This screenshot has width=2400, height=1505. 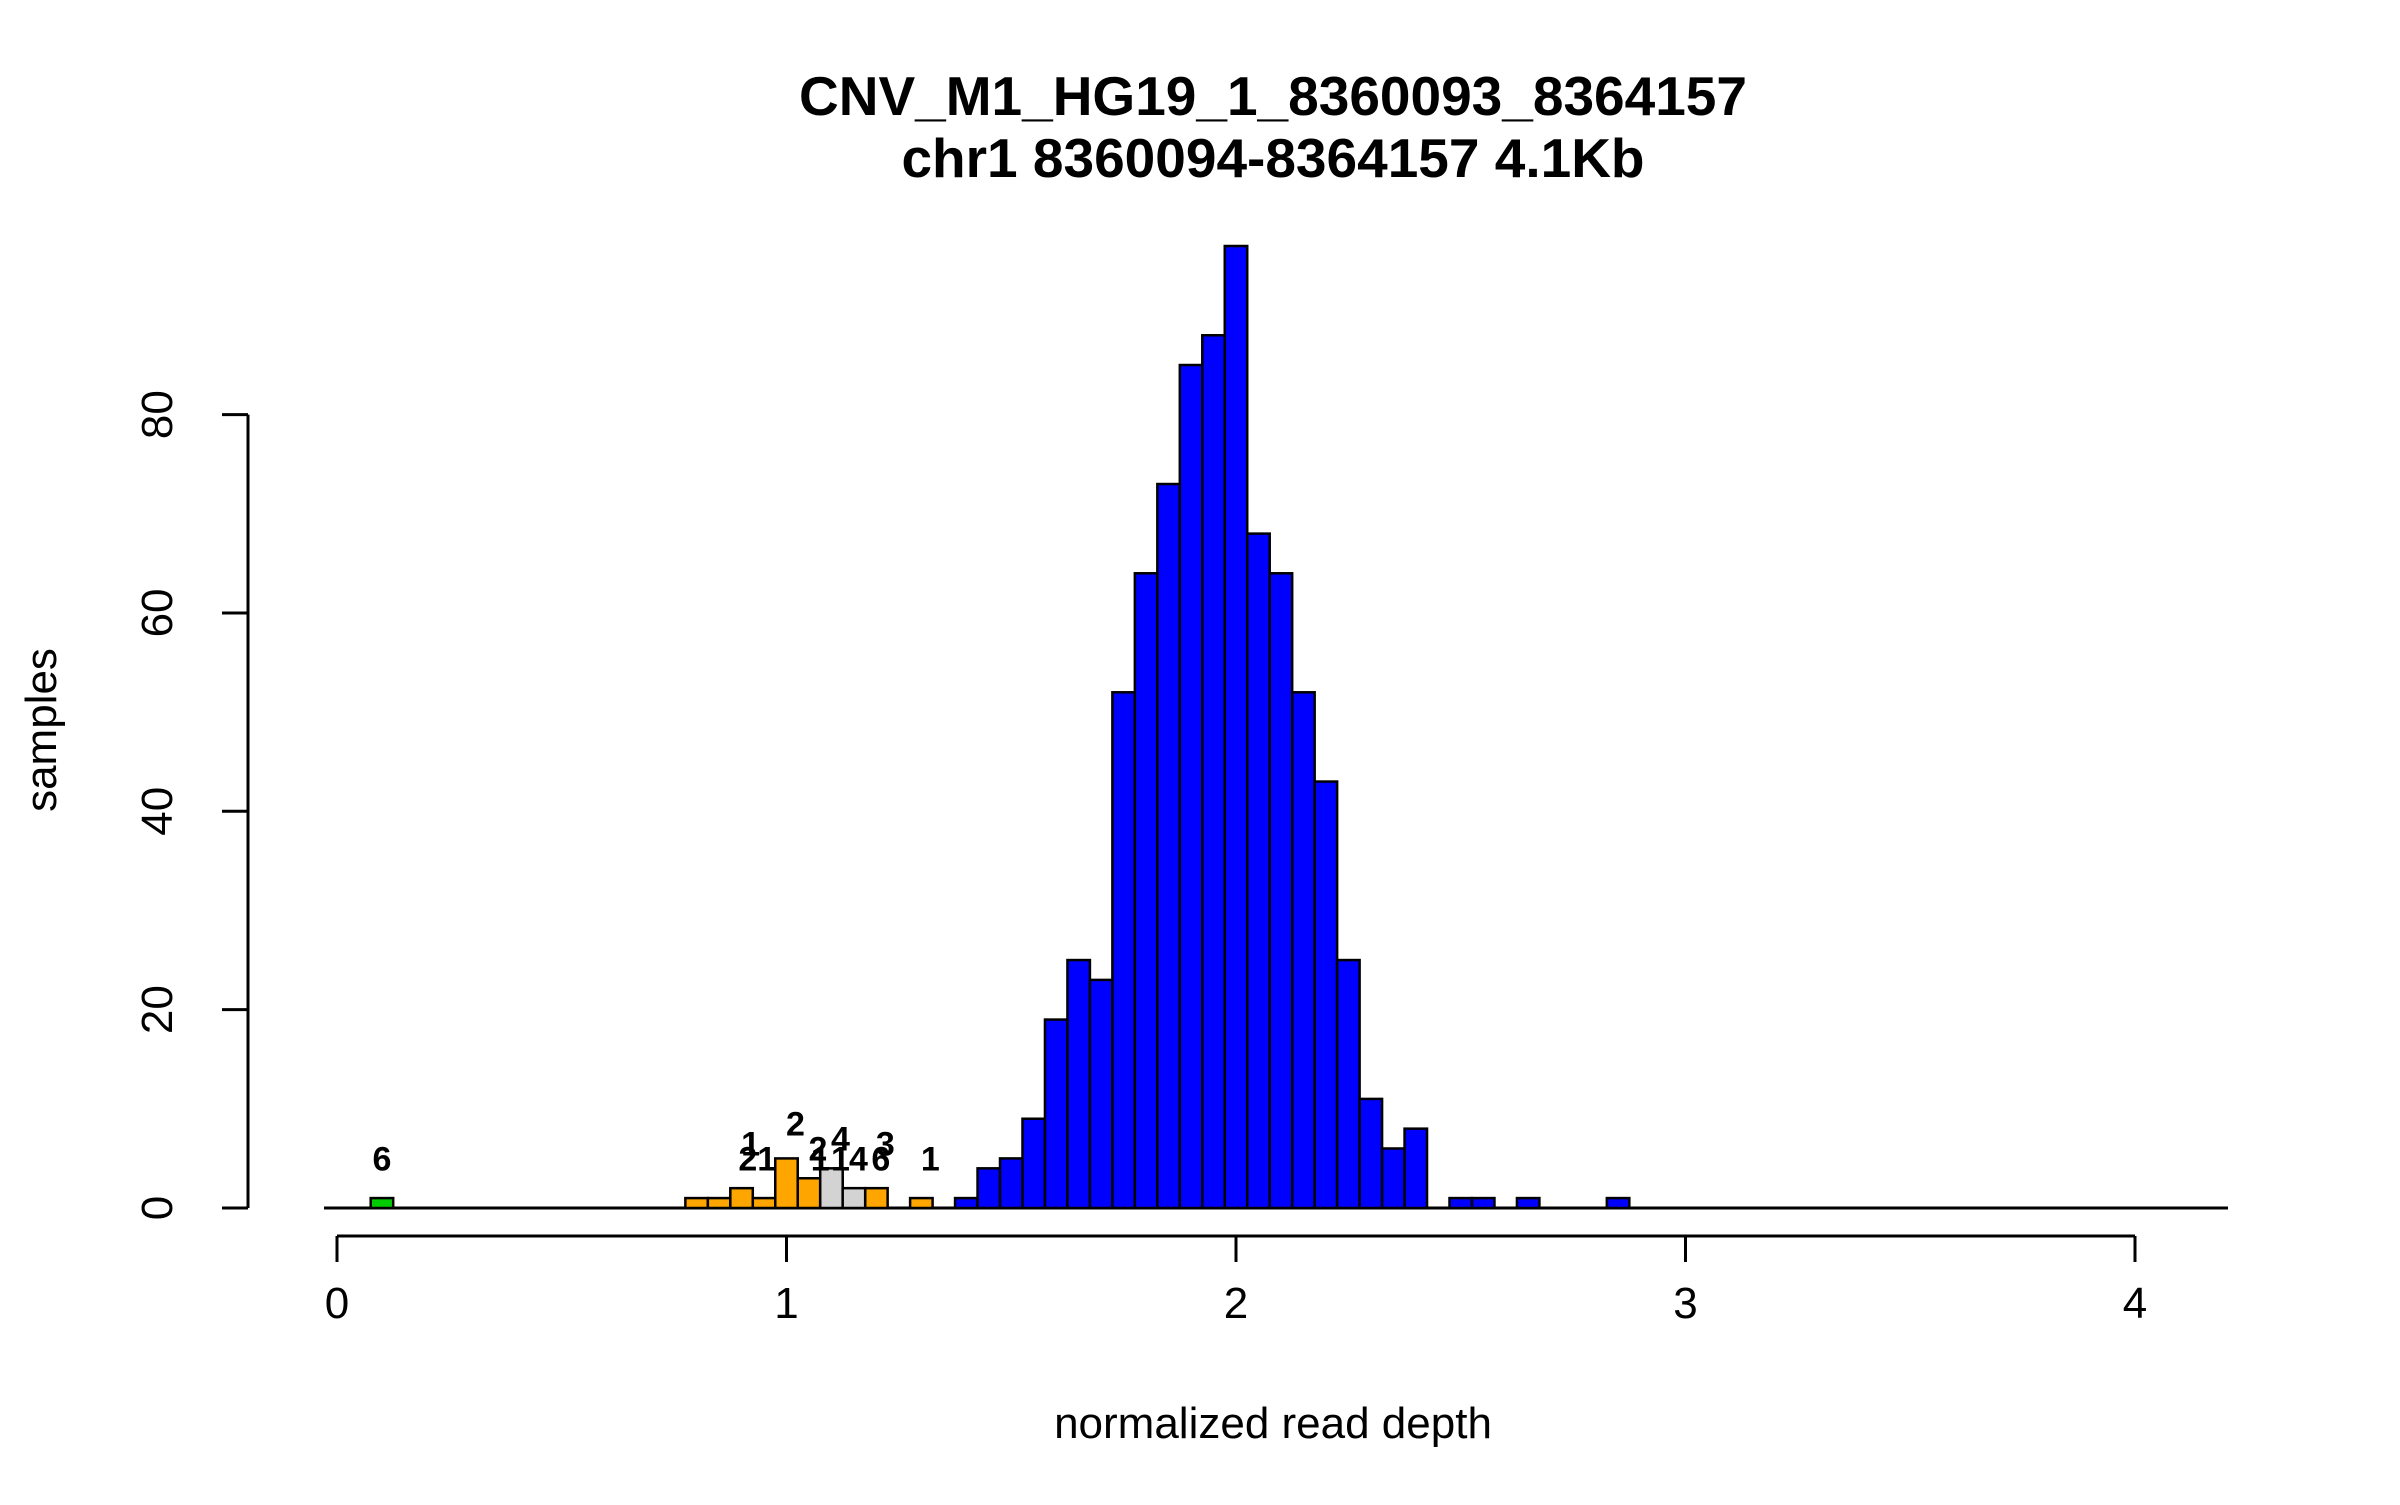 I want to click on y-tick-label: 60, so click(x=157, y=612).